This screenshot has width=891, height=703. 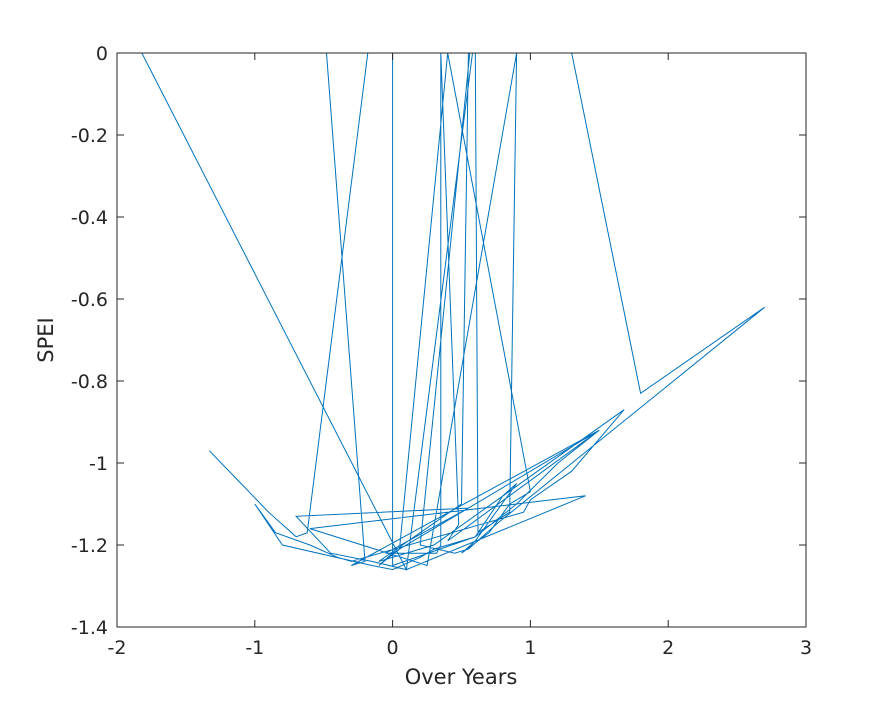 I want to click on x-tick-label: 3, so click(x=806, y=648).